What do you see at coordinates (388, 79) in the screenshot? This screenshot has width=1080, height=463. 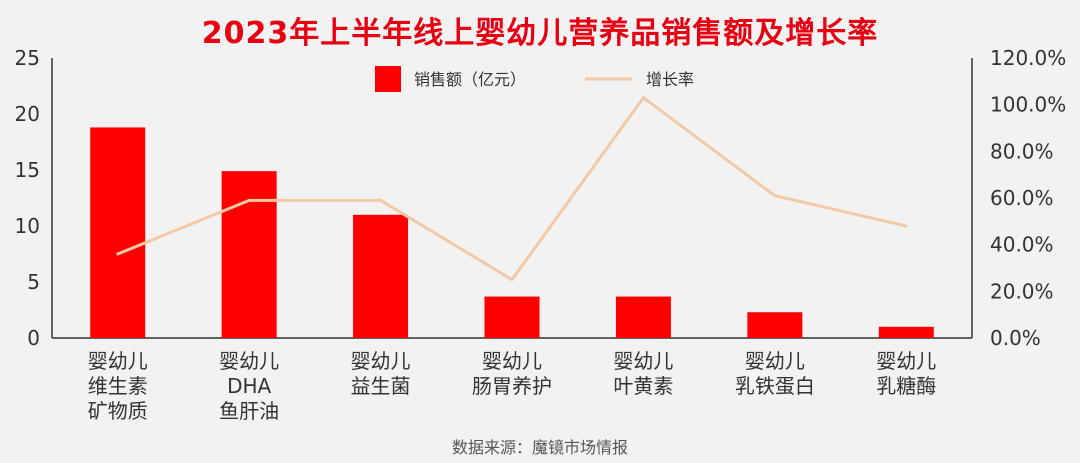 I see `legend-bar-swatch` at bounding box center [388, 79].